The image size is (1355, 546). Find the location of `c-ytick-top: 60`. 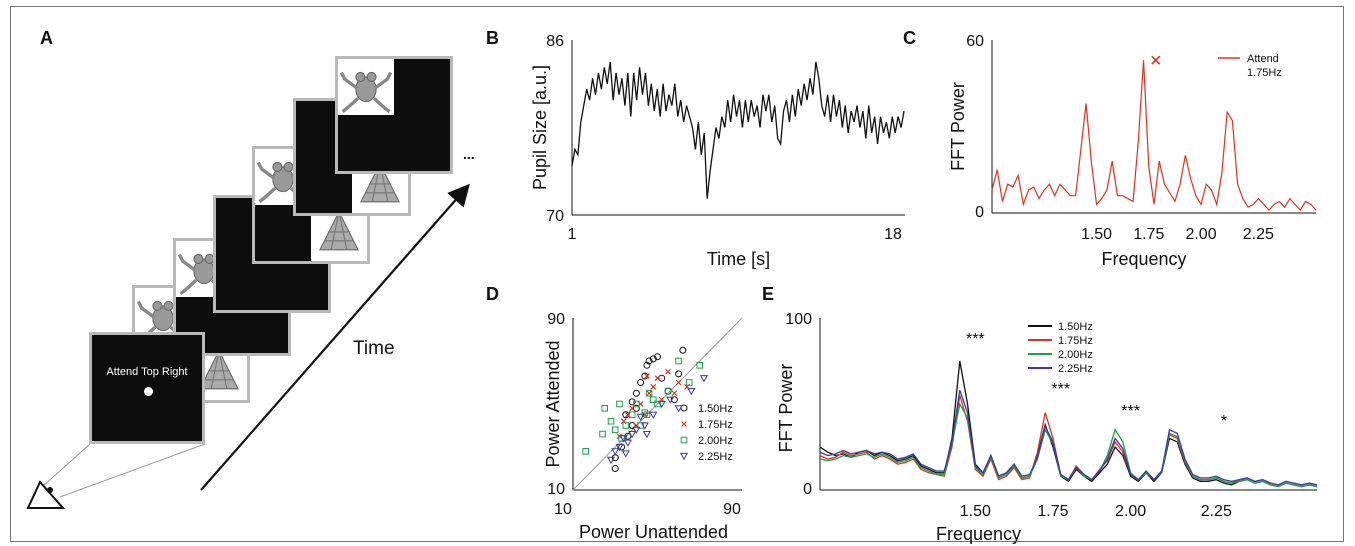

c-ytick-top: 60 is located at coordinates (975, 41).